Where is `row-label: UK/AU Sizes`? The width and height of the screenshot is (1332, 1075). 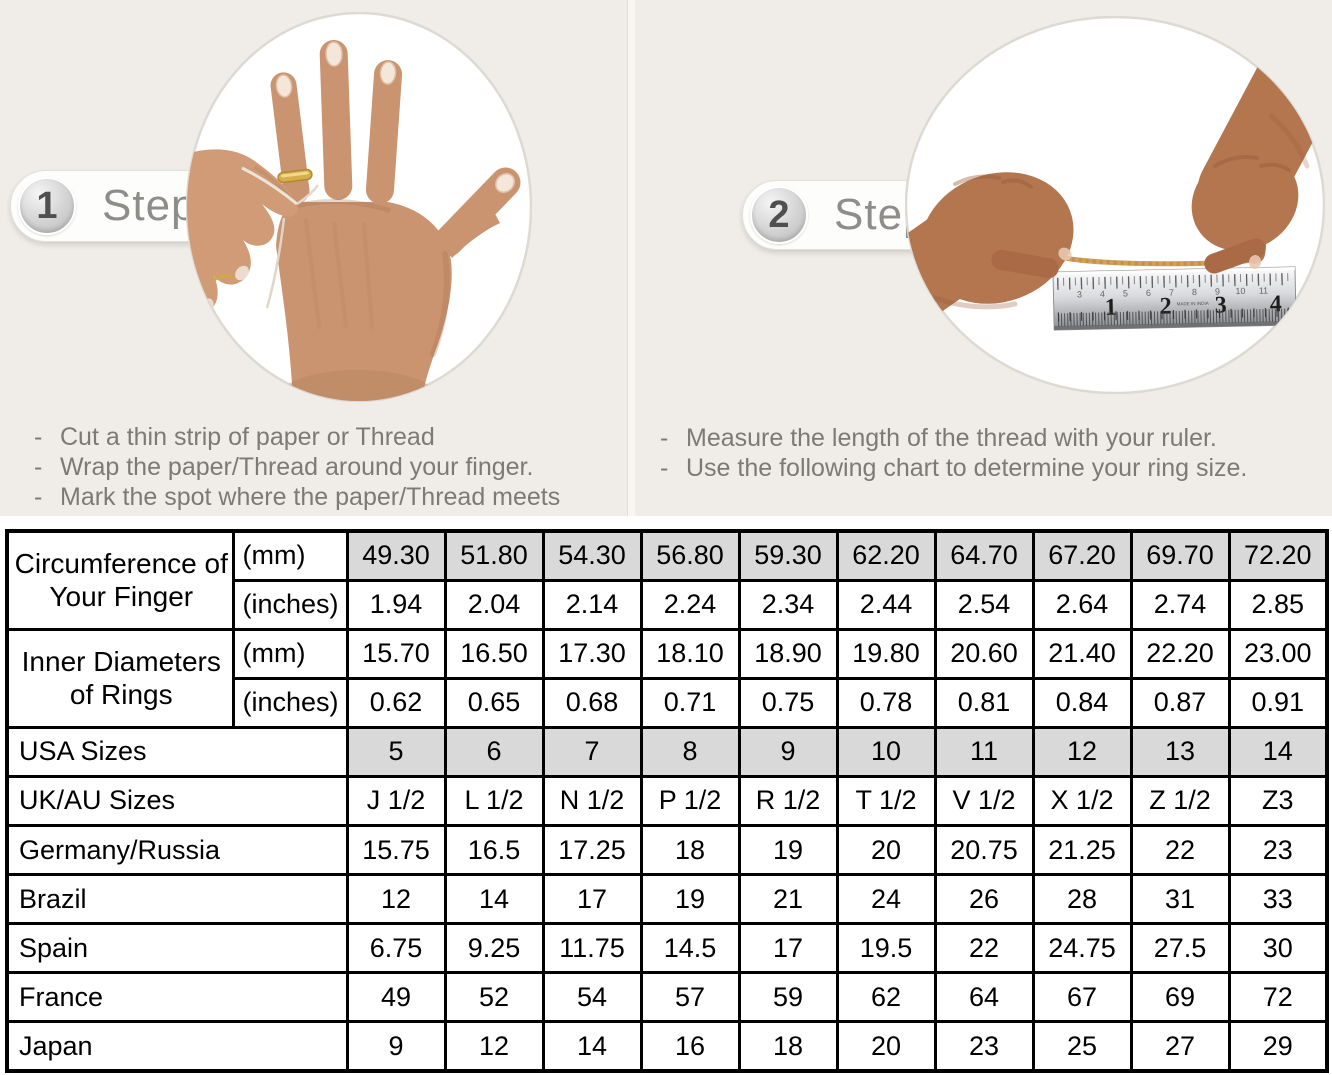 row-label: UK/AU Sizes is located at coordinates (177, 800).